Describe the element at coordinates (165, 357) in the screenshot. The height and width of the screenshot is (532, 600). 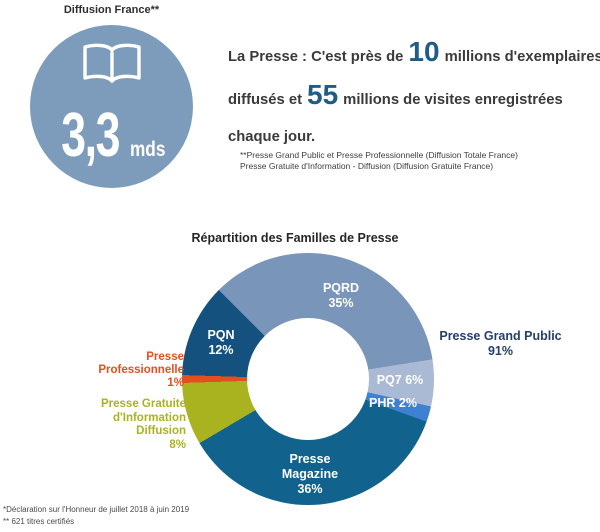
I see `label-pro-l1: Presse` at that location.